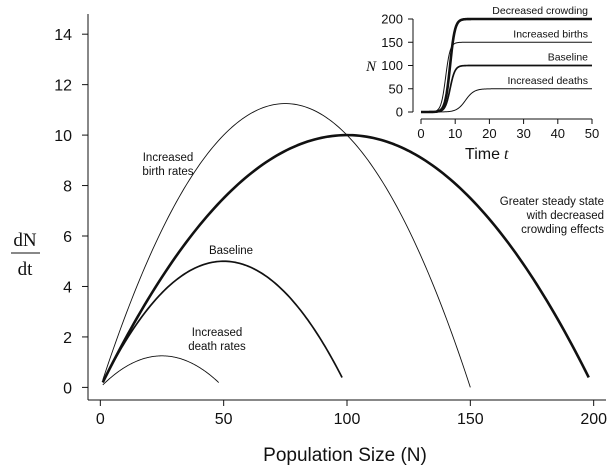 This screenshot has width=610, height=473. I want to click on inset-curve-increased-births, so click(506, 77).